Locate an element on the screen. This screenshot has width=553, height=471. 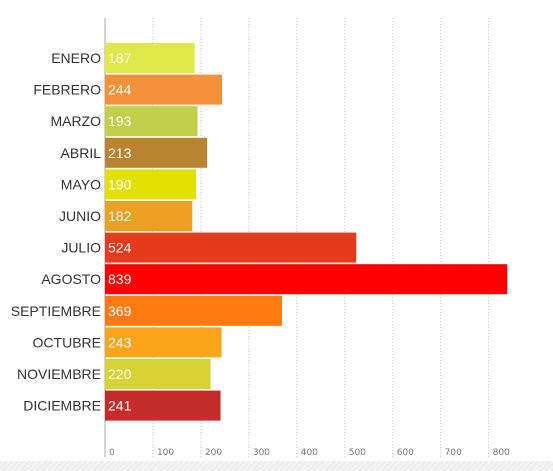
x-tick-label: 800 is located at coordinates (501, 453).